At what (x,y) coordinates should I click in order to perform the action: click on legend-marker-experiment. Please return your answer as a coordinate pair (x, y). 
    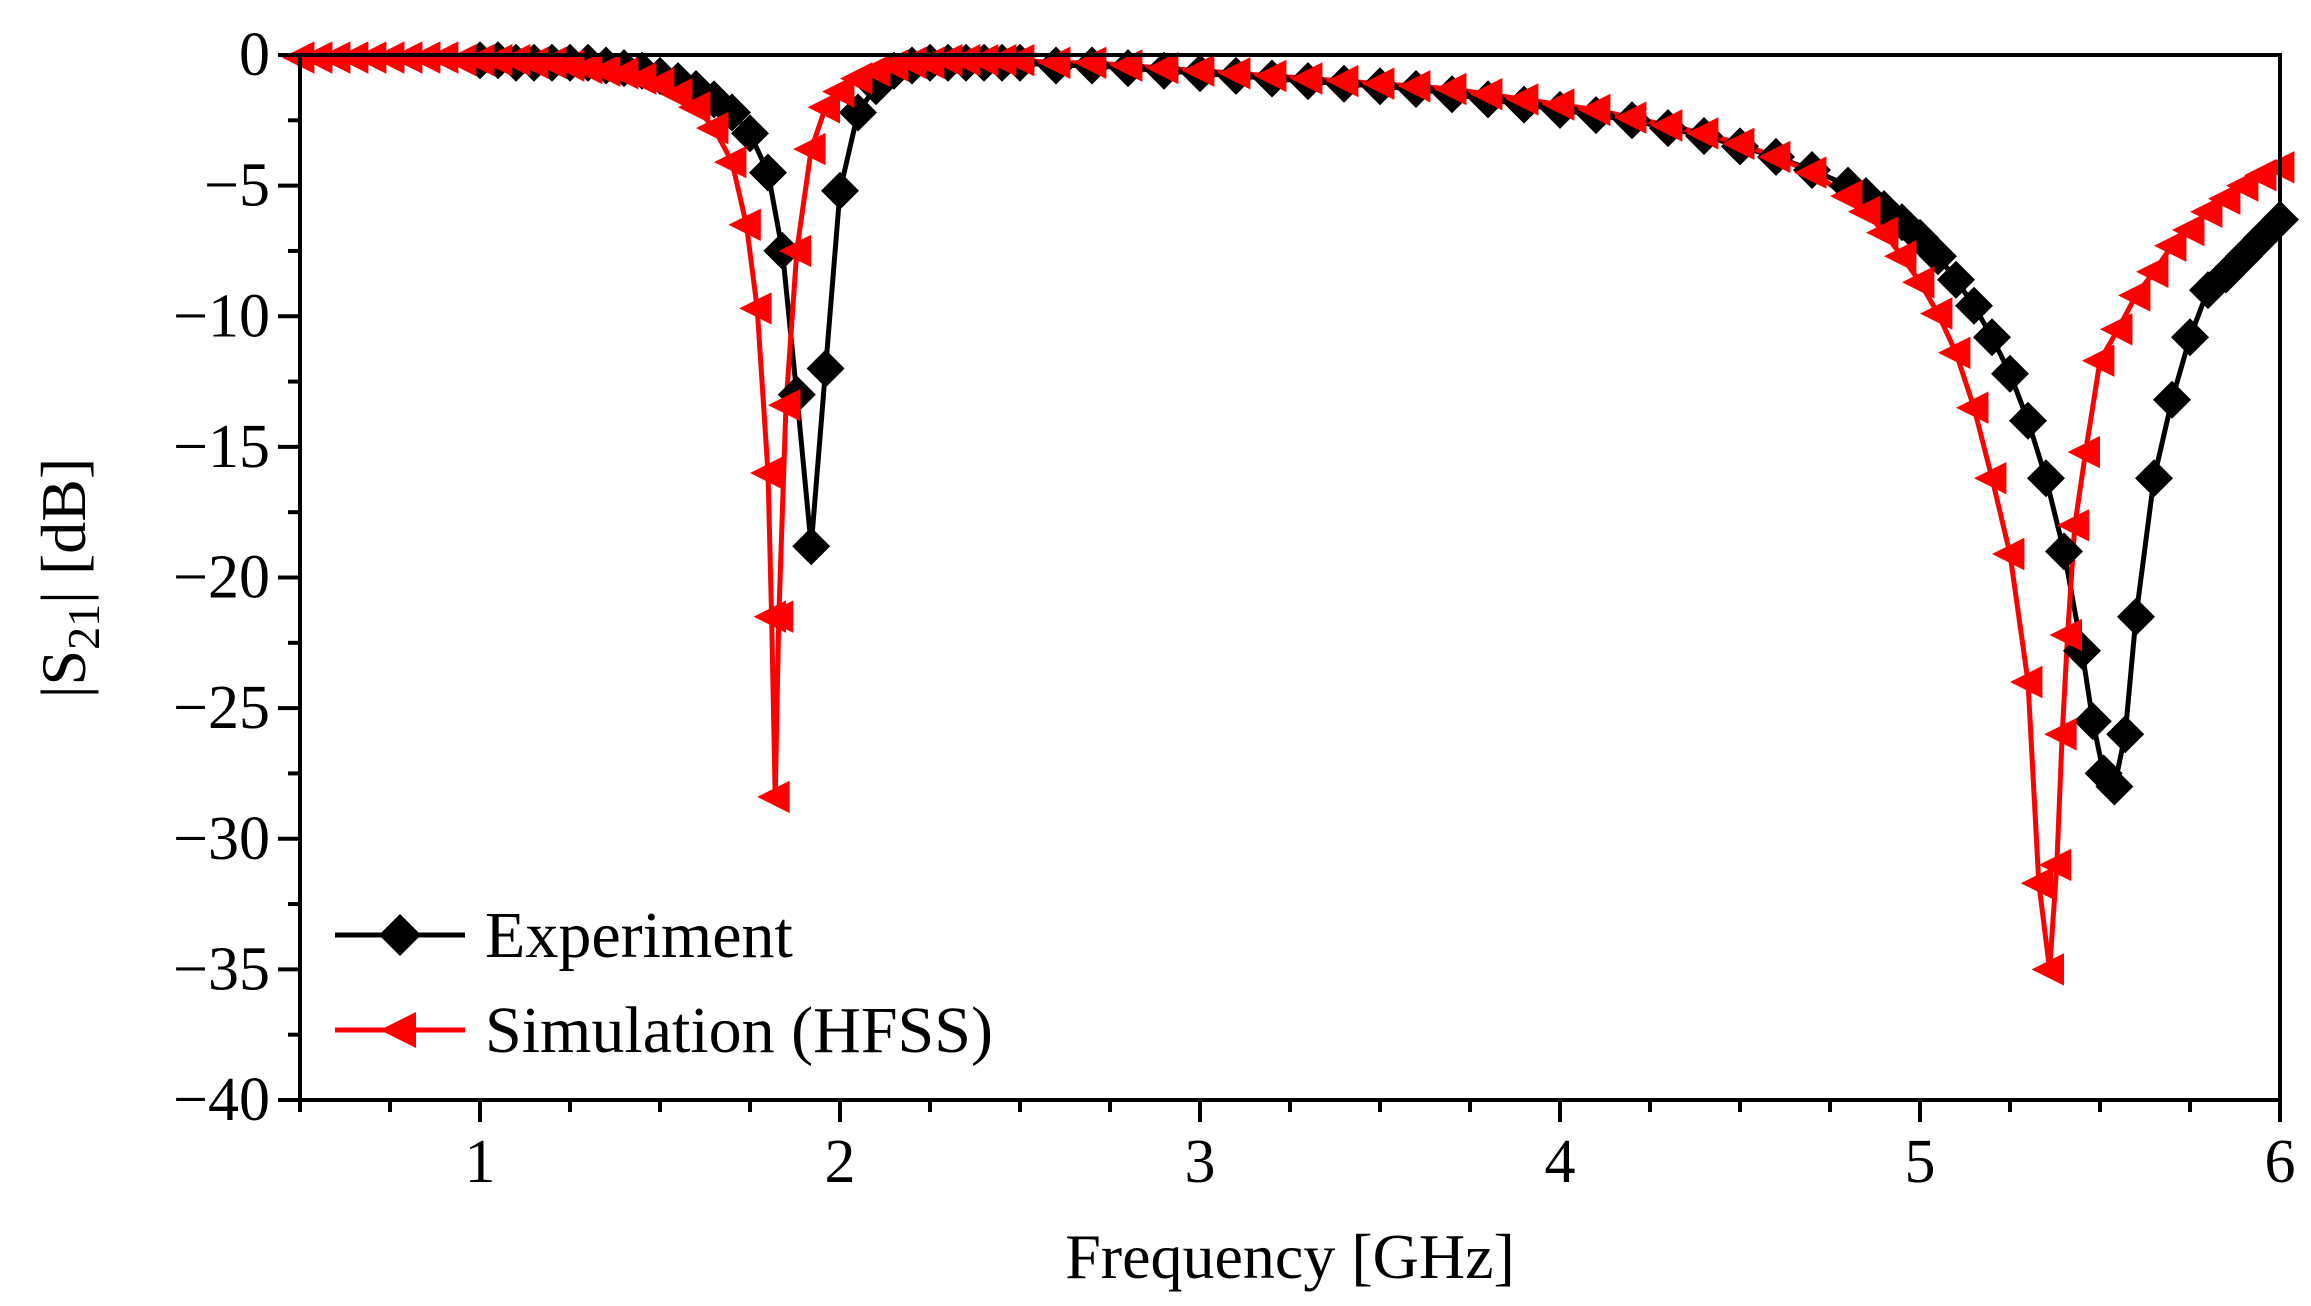
    Looking at the image, I should click on (400, 935).